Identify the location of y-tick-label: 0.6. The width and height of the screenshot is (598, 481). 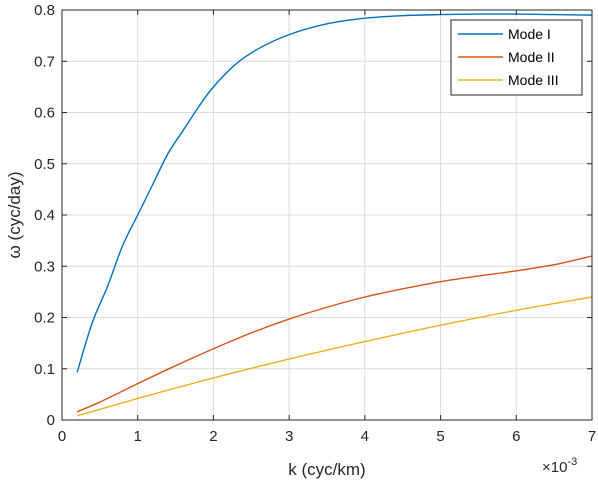
(44, 113).